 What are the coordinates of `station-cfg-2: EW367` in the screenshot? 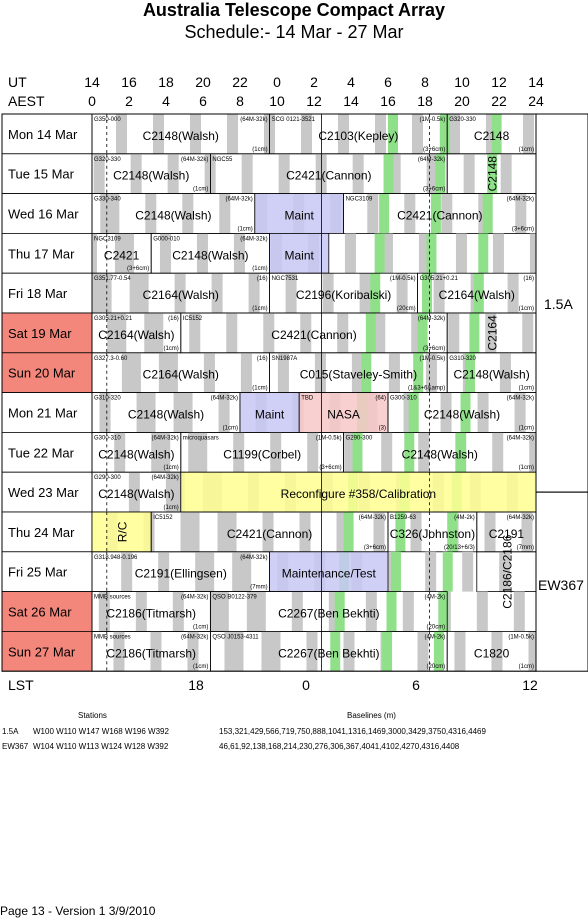 It's located at (15, 746).